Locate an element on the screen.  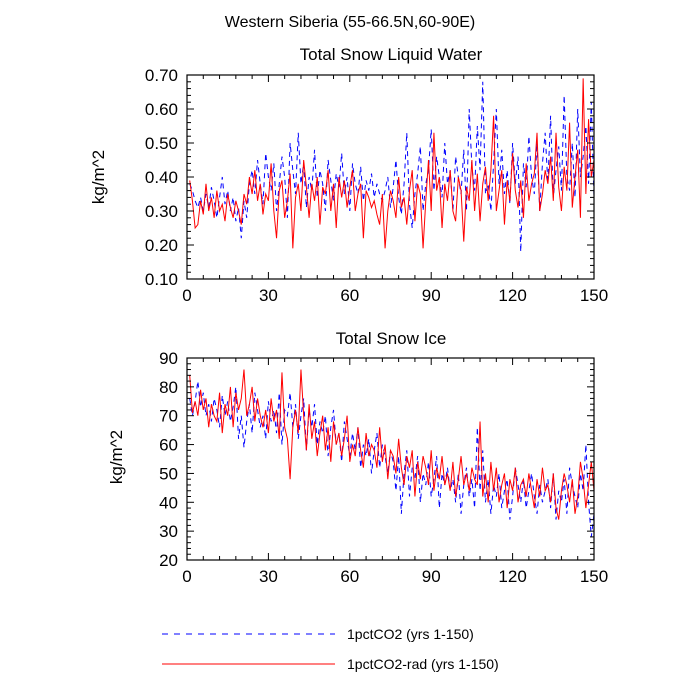
y-tick-label: 0.60 is located at coordinates (161, 109).